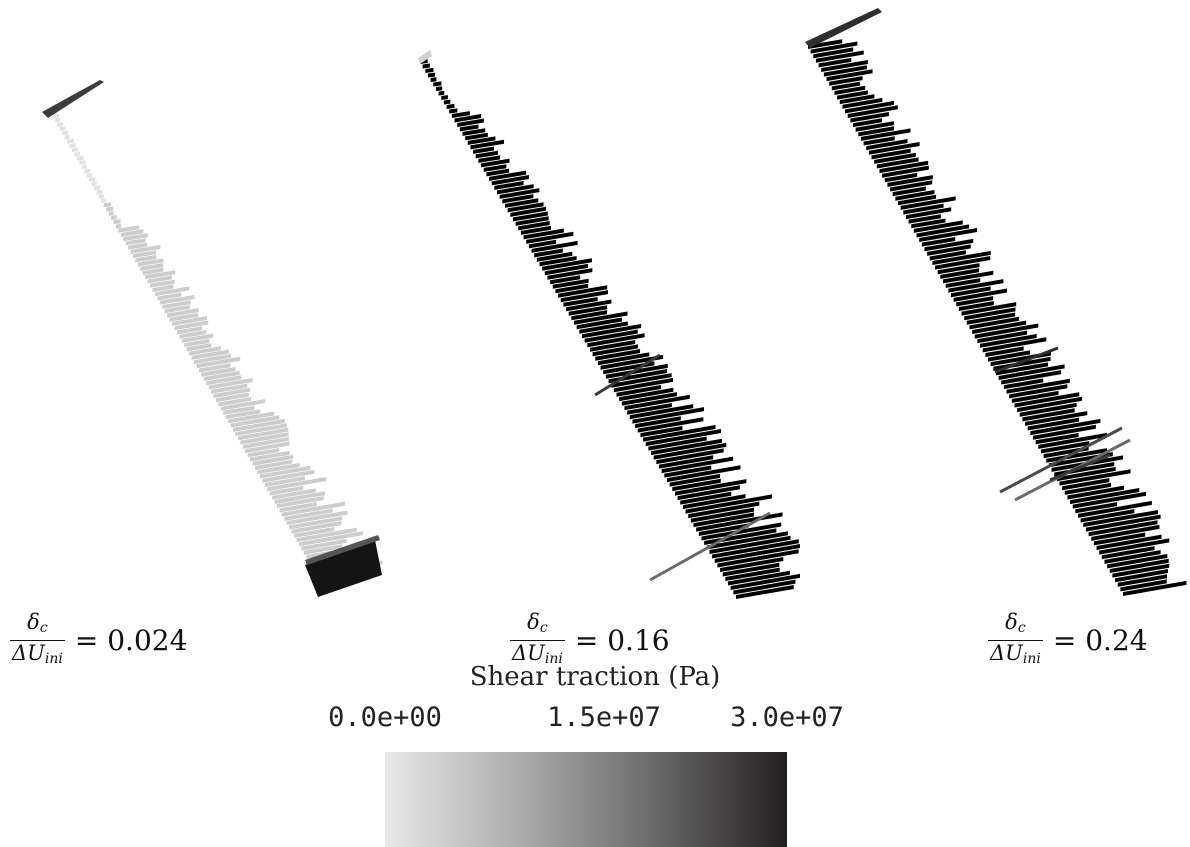 This screenshot has height=847, width=1190. Describe the element at coordinates (586, 799) in the screenshot. I see `colorbar-gradient` at that location.